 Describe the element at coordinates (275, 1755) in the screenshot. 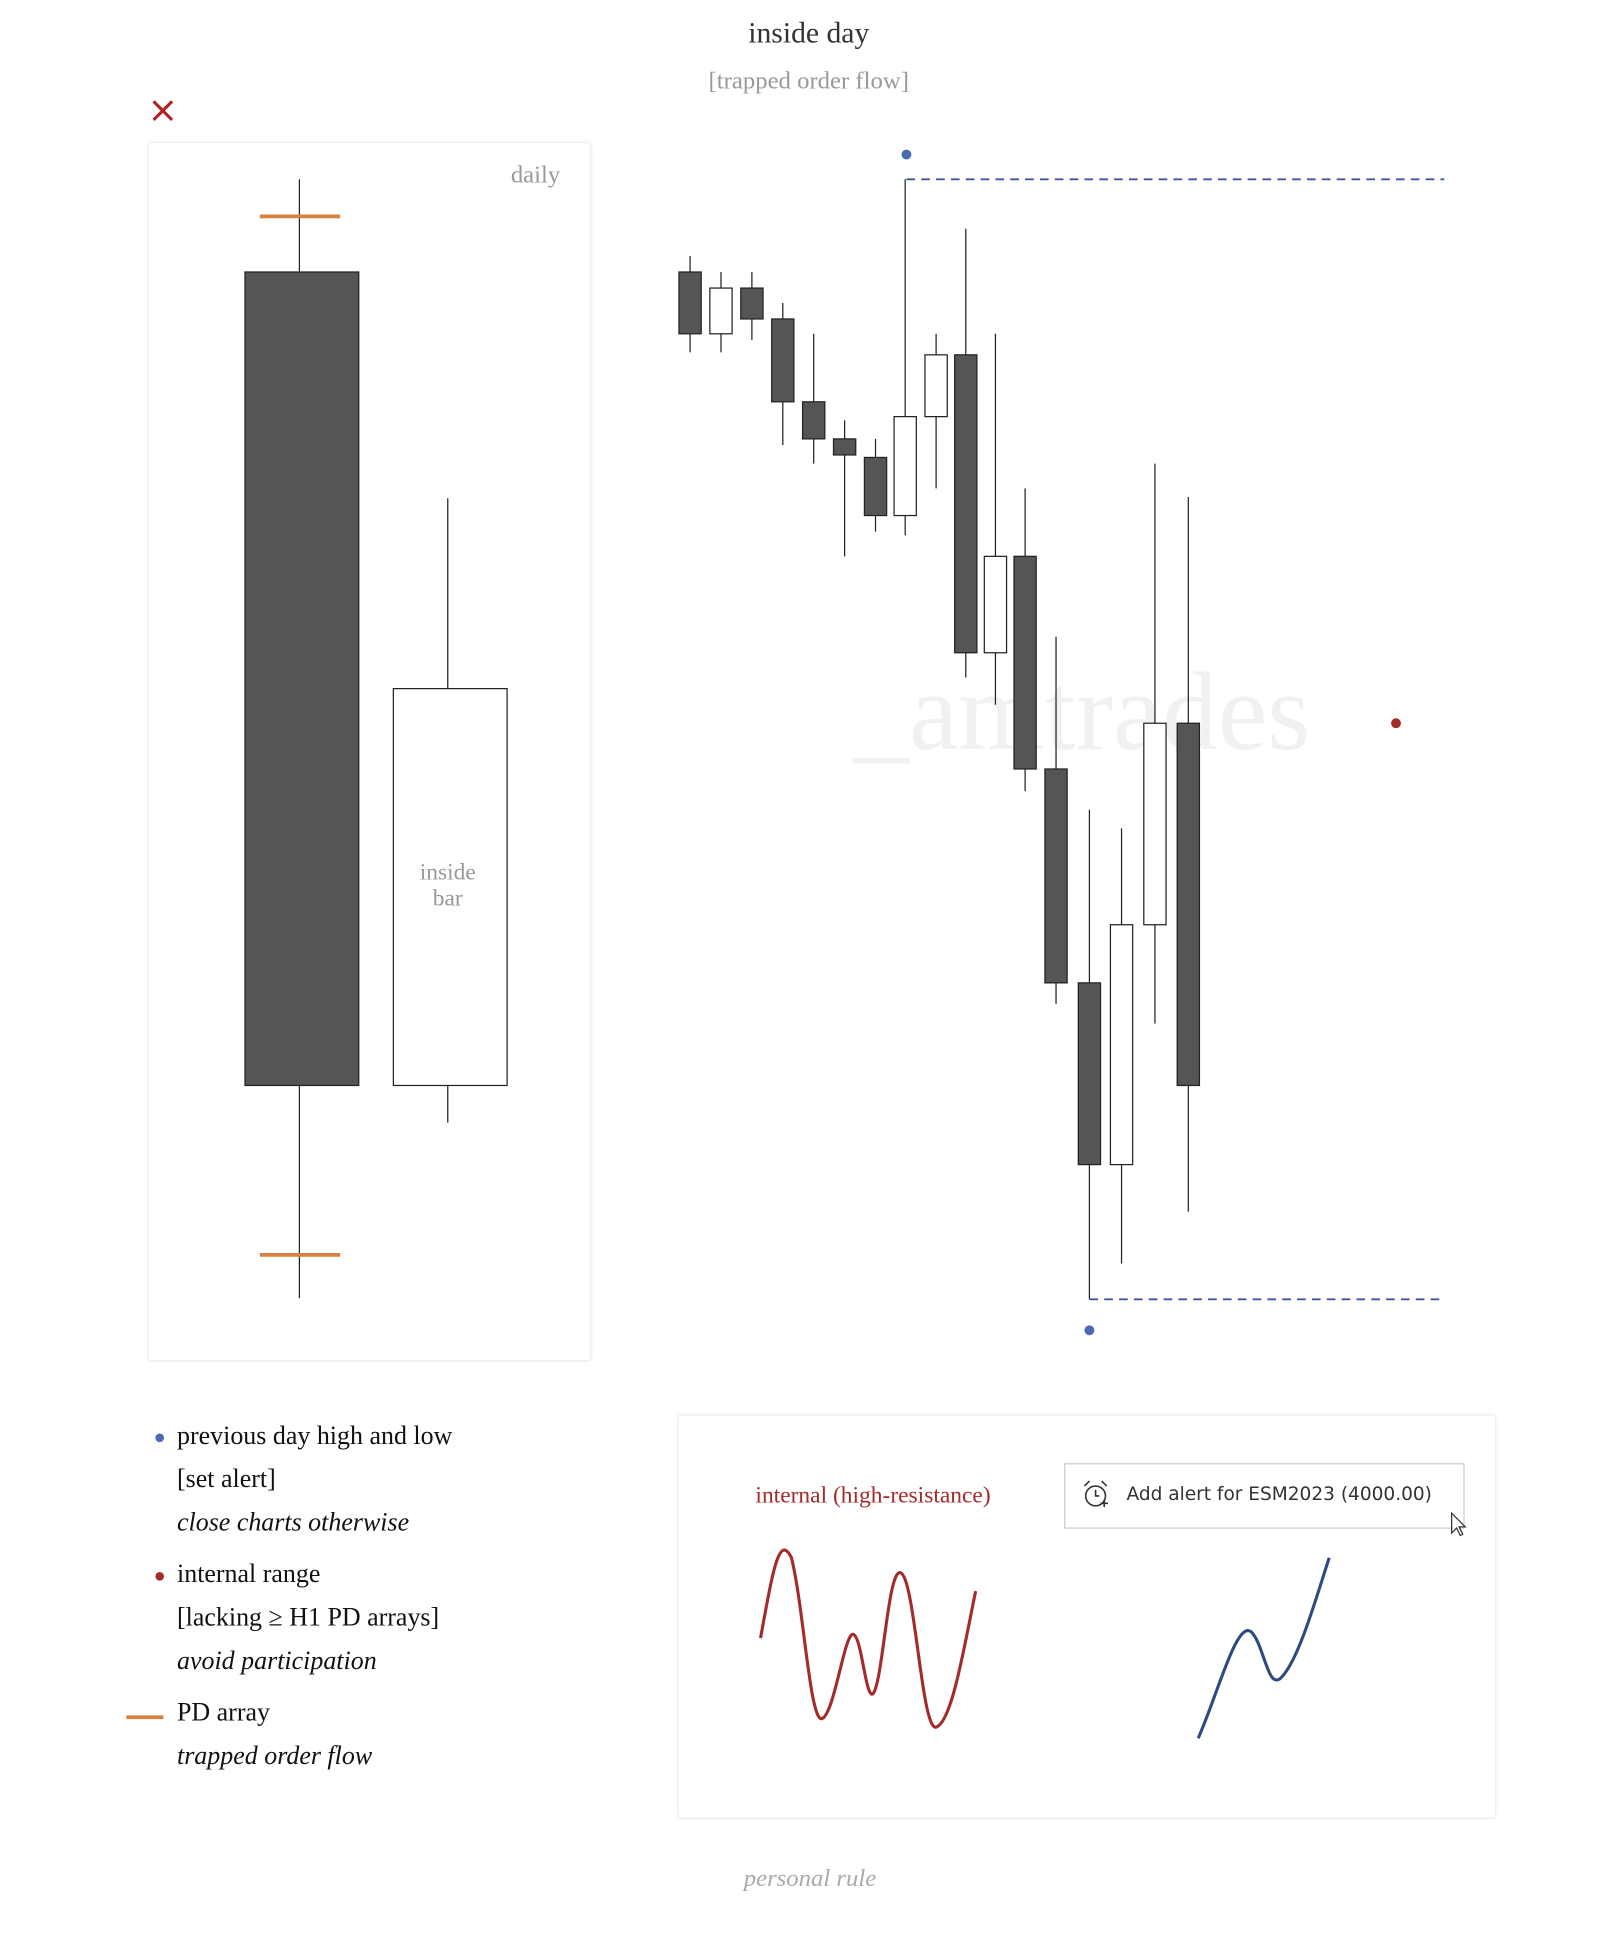

I see `legend-text: trapped order flow` at that location.